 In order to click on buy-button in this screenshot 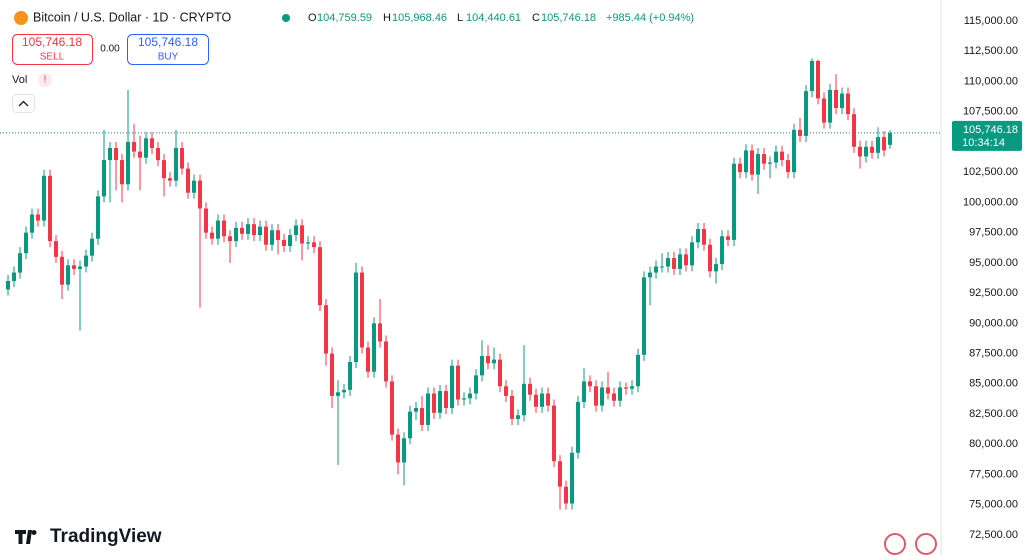, I will do `click(168, 49)`.